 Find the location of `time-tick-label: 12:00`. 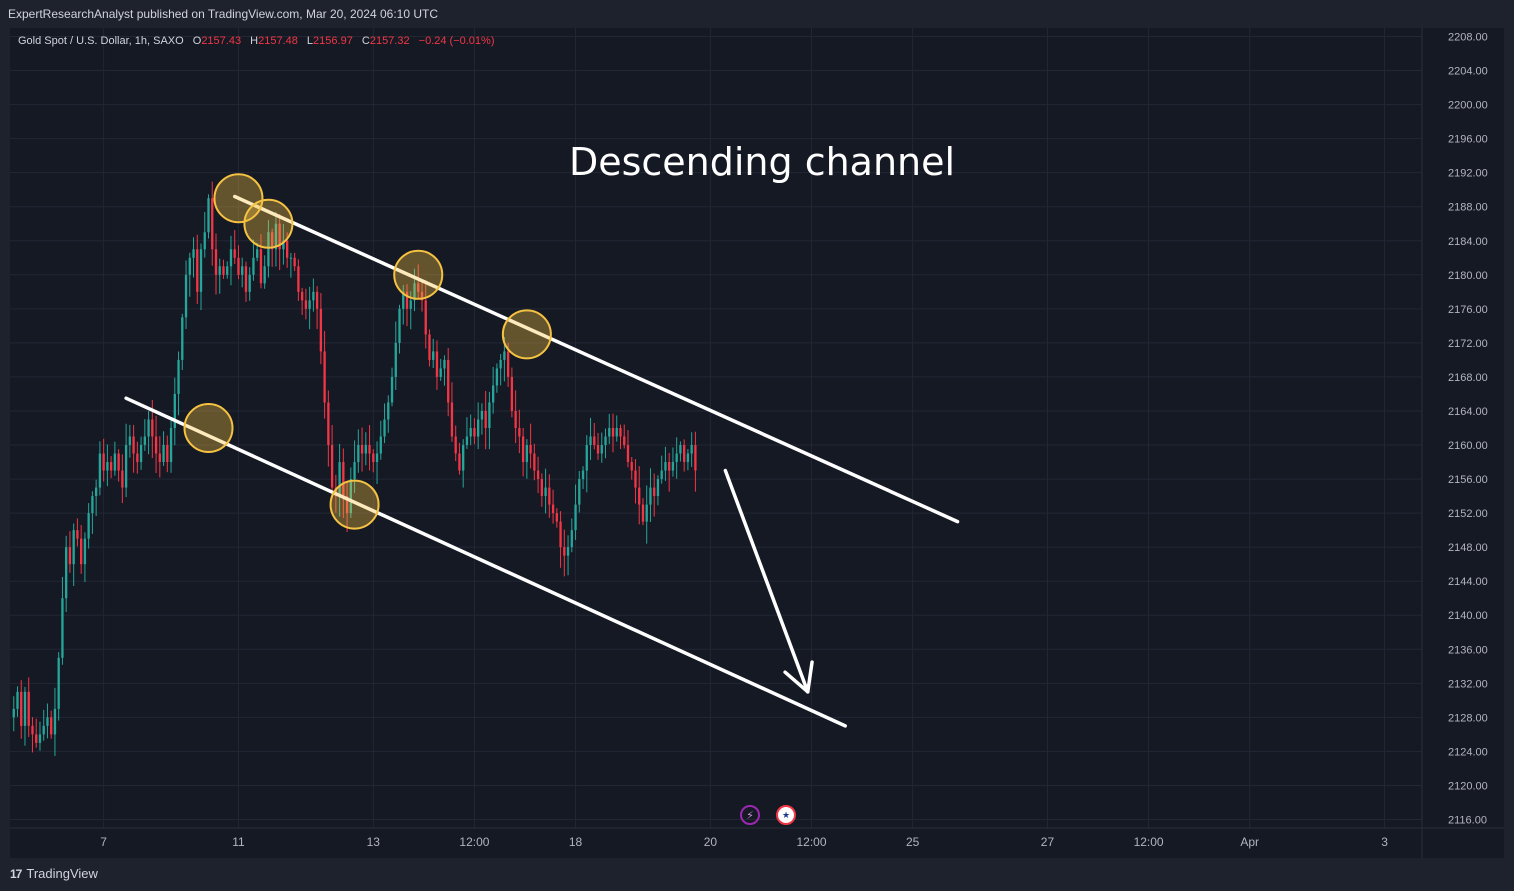

time-tick-label: 12:00 is located at coordinates (1149, 842).